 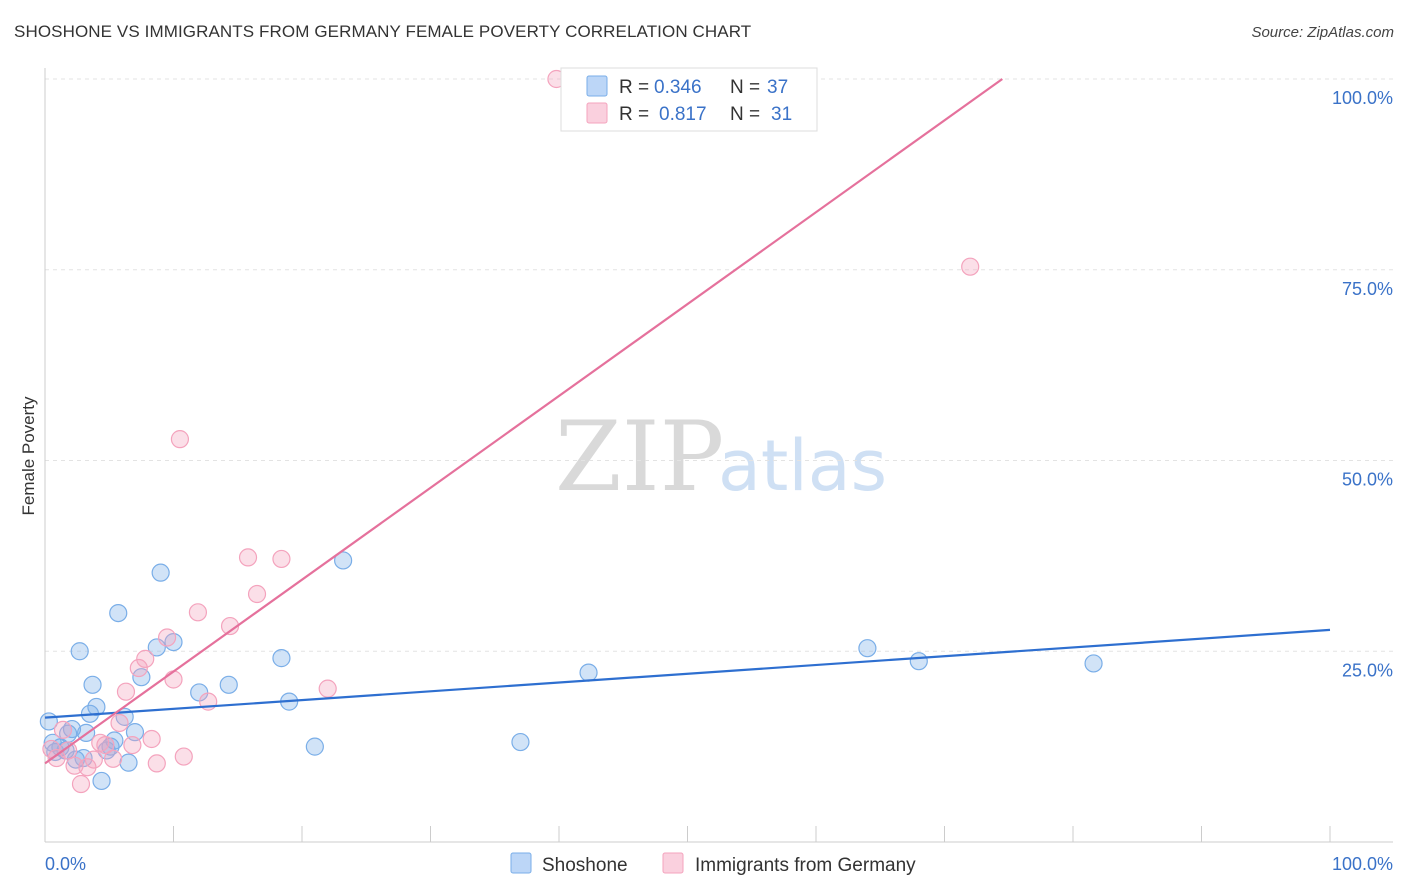 I want to click on y-tick-label-75: 75.0%, so click(x=1367, y=289).